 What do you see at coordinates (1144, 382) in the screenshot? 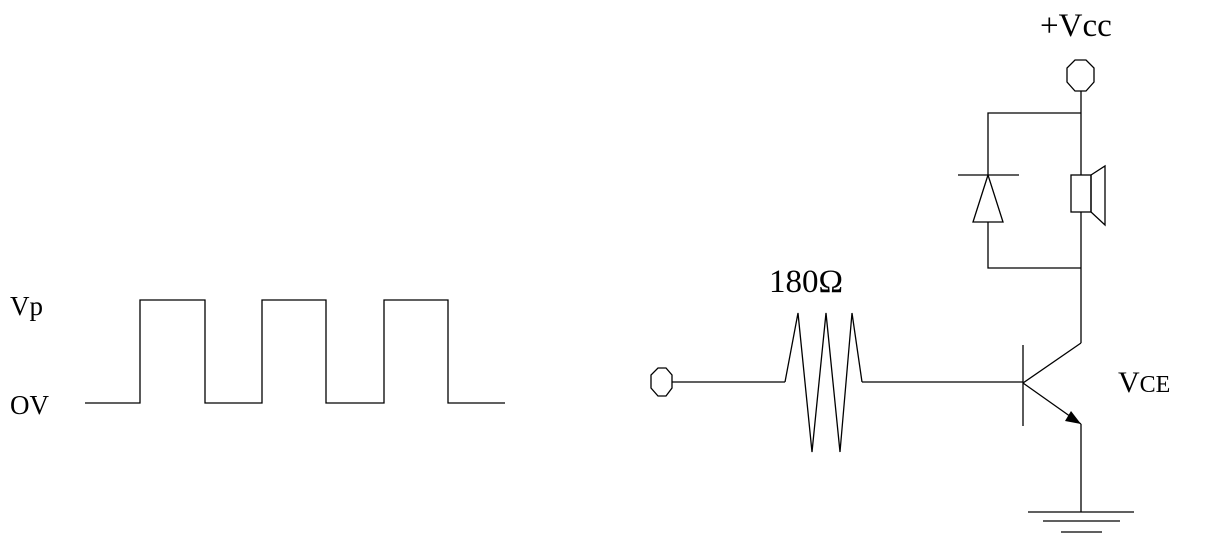
I see `vce-label: VCE` at bounding box center [1144, 382].